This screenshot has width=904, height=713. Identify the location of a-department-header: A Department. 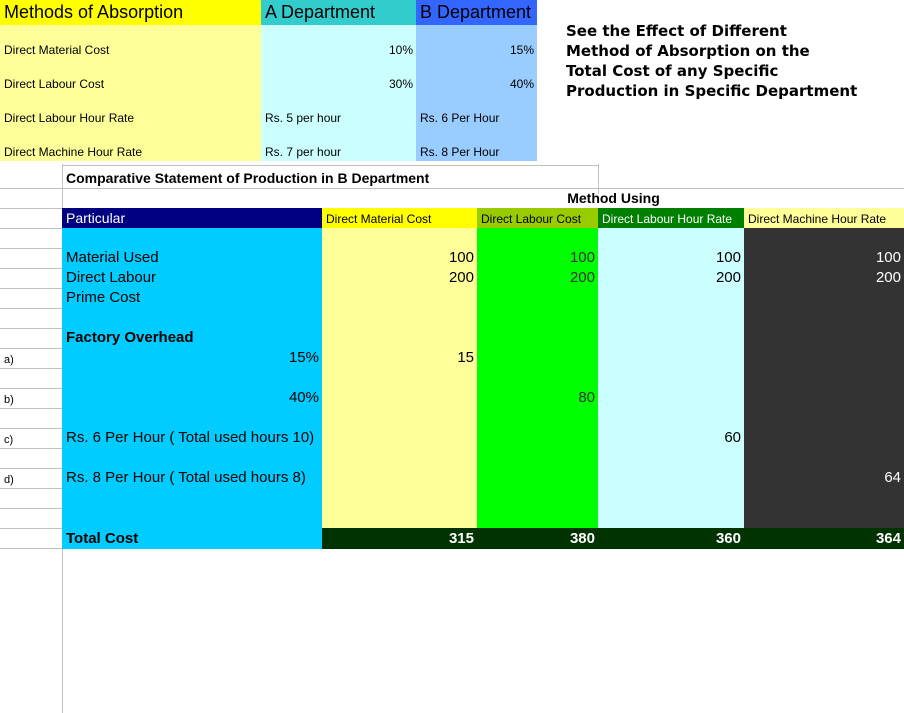
(338, 12).